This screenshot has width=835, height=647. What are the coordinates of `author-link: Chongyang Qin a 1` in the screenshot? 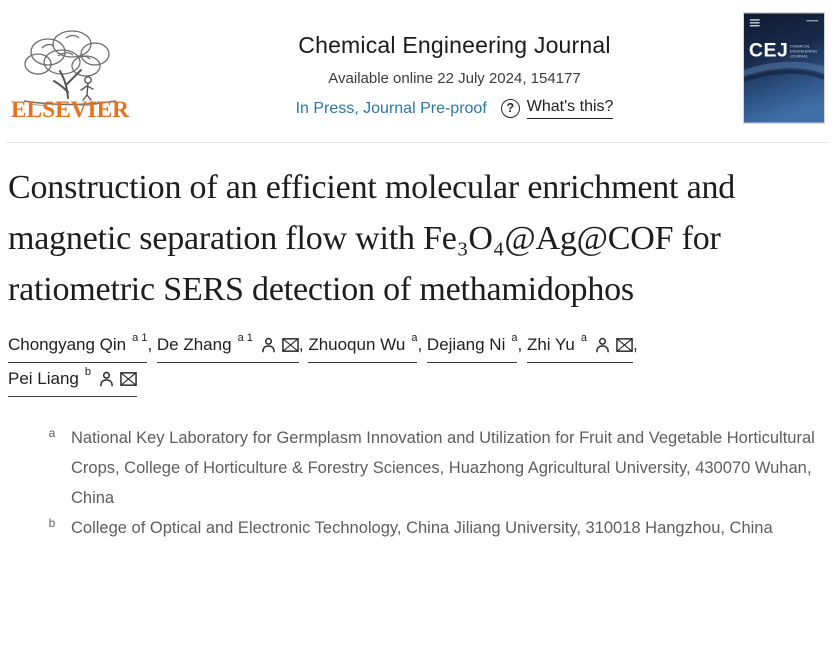 It's located at (78, 346).